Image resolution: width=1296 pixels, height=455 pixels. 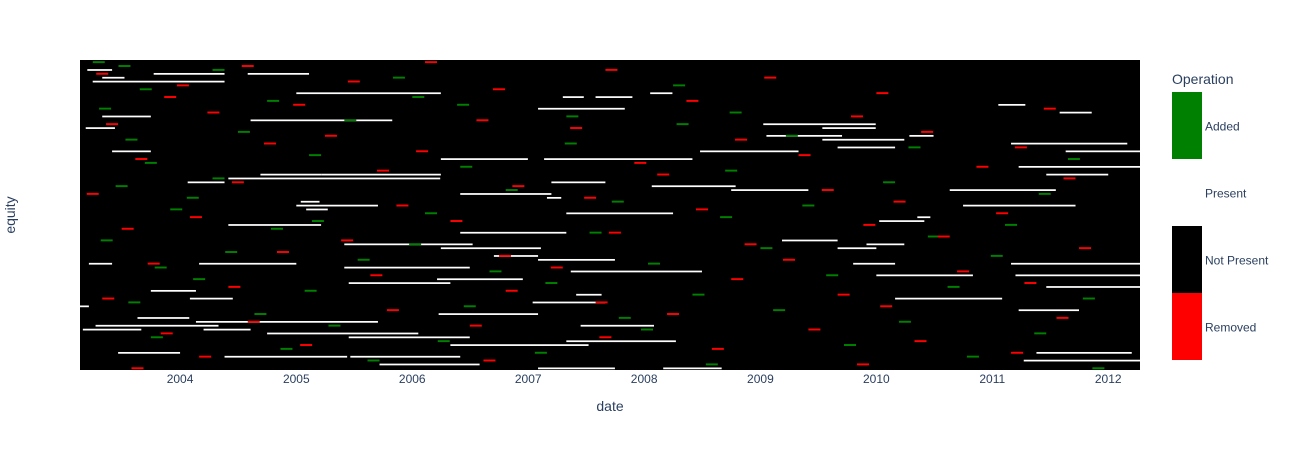 I want to click on legend-label: Present, so click(x=1226, y=194).